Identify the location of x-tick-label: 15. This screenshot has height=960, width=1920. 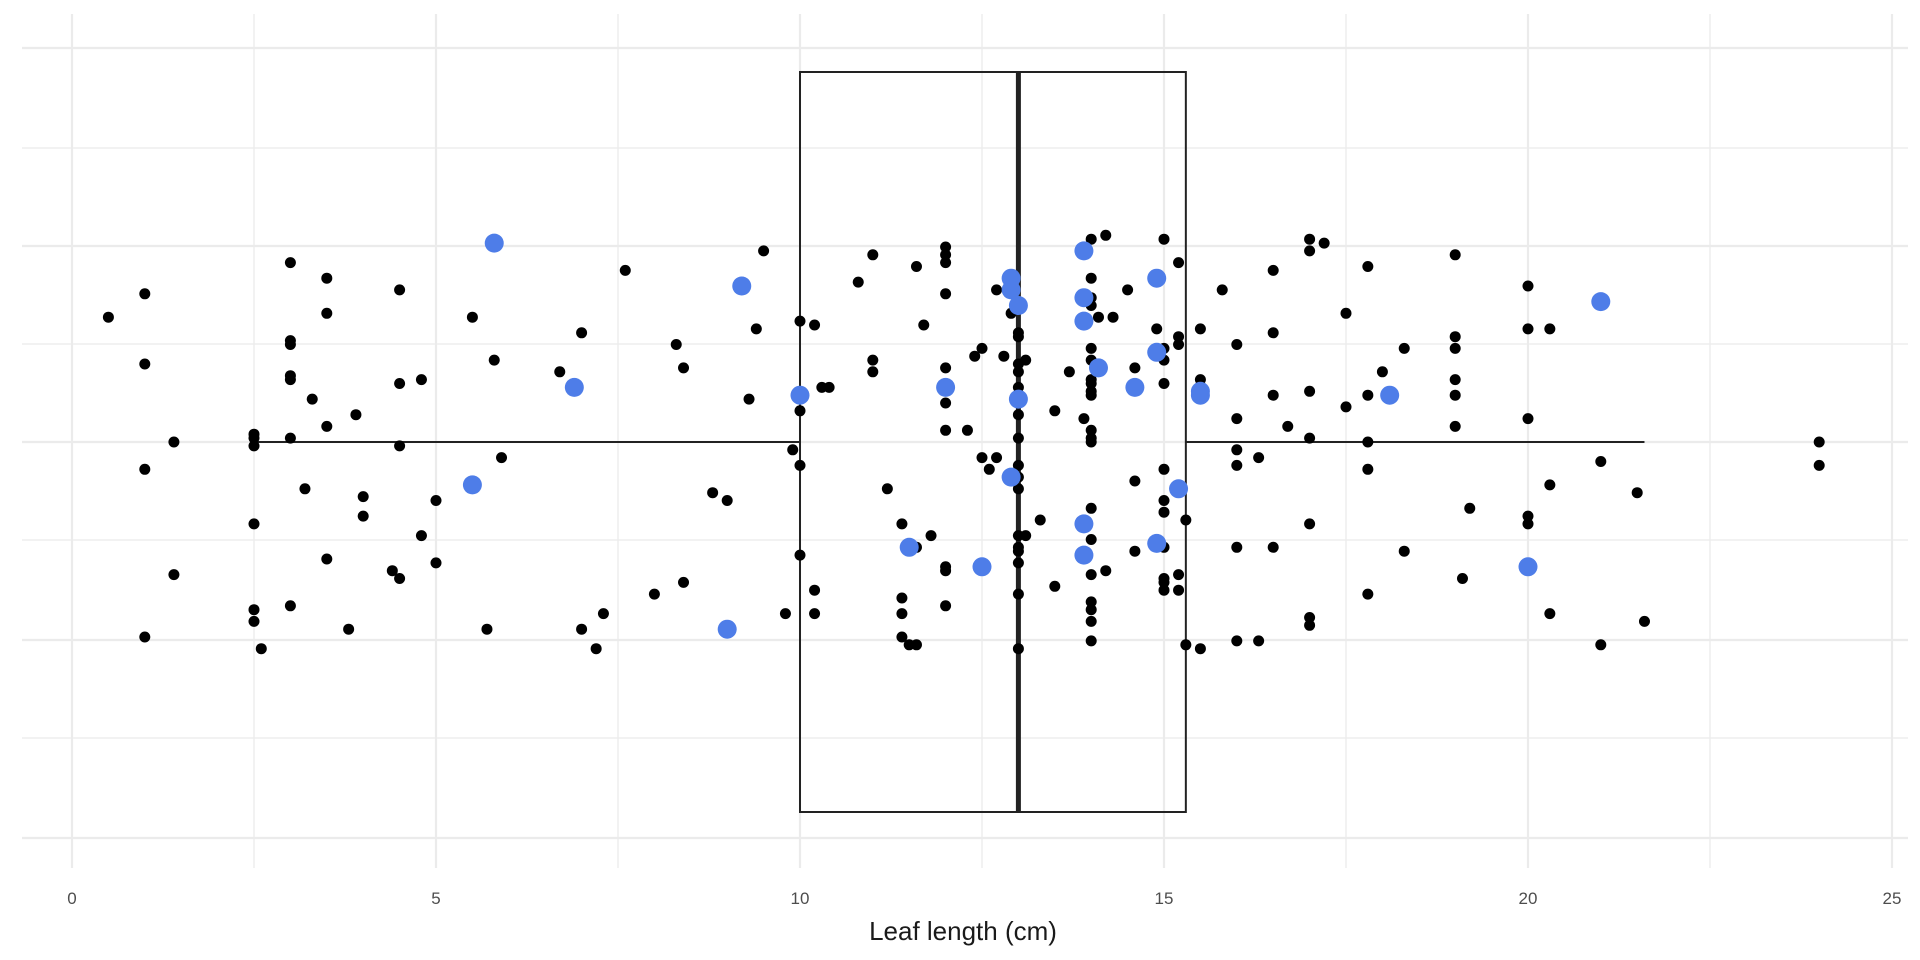
(1164, 898).